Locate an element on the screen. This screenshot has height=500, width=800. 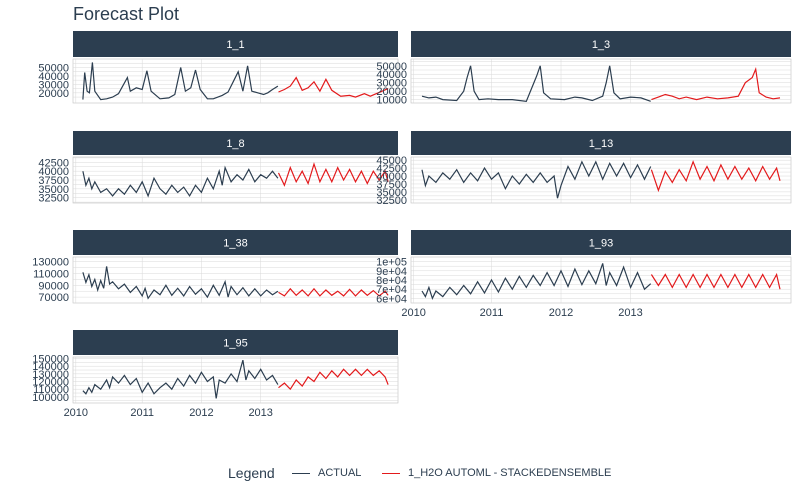
facet-strip-label: 1_3 is located at coordinates (601, 45).